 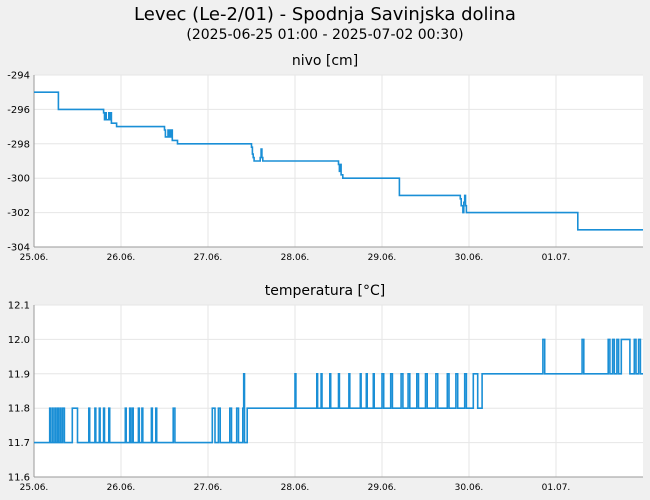 What do you see at coordinates (18, 76) in the screenshot?
I see `y-tick-label: -294` at bounding box center [18, 76].